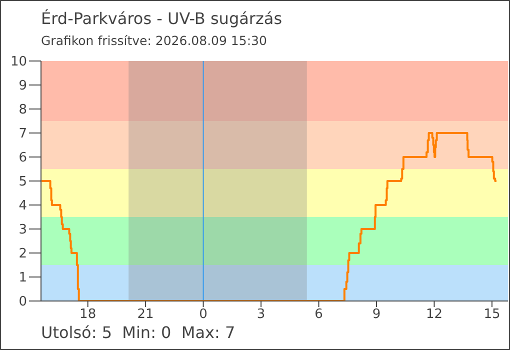 The width and height of the screenshot is (510, 350). I want to click on y-tick-label: 3, so click(22, 230).